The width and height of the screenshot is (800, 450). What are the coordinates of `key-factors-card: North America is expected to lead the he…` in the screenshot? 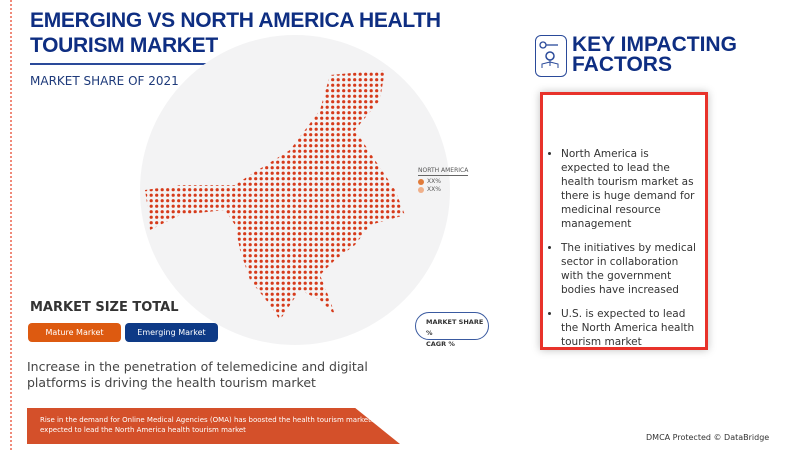 It's located at (624, 221).